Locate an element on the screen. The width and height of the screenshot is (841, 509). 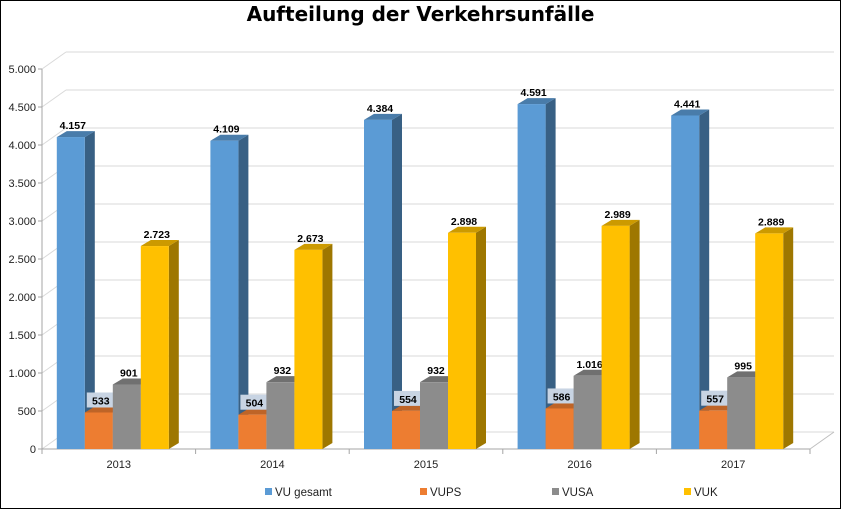
y-tick-label: 4.500 is located at coordinates (22, 108).